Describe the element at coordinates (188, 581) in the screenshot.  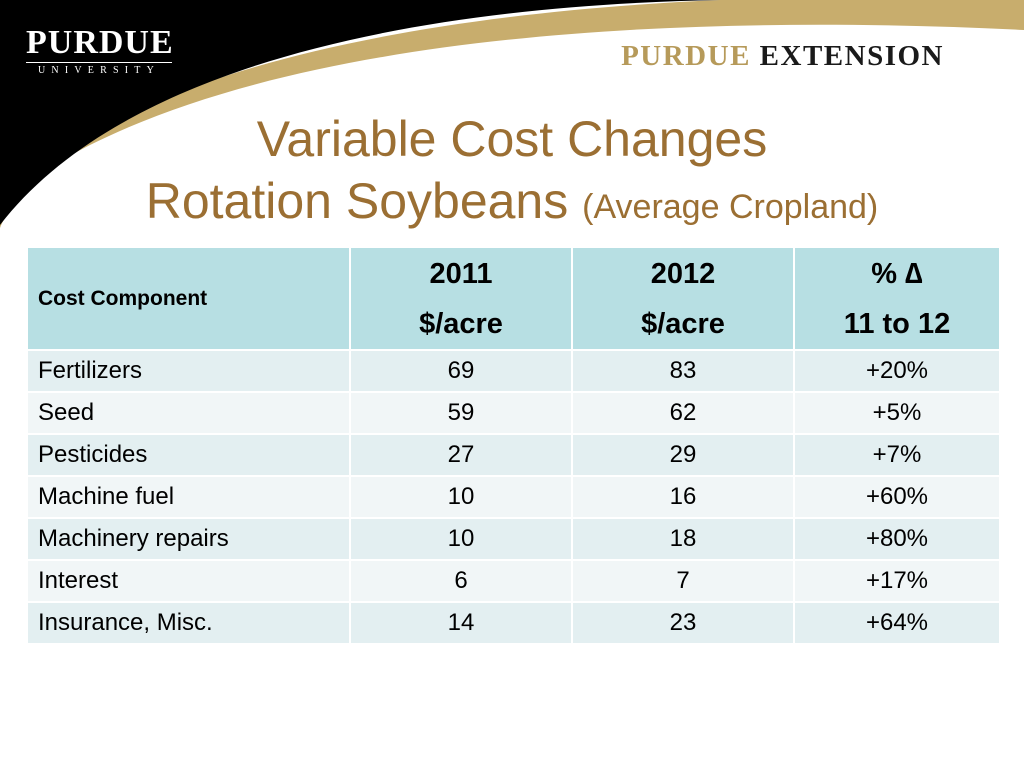
I see `cell-component: Interest` at that location.